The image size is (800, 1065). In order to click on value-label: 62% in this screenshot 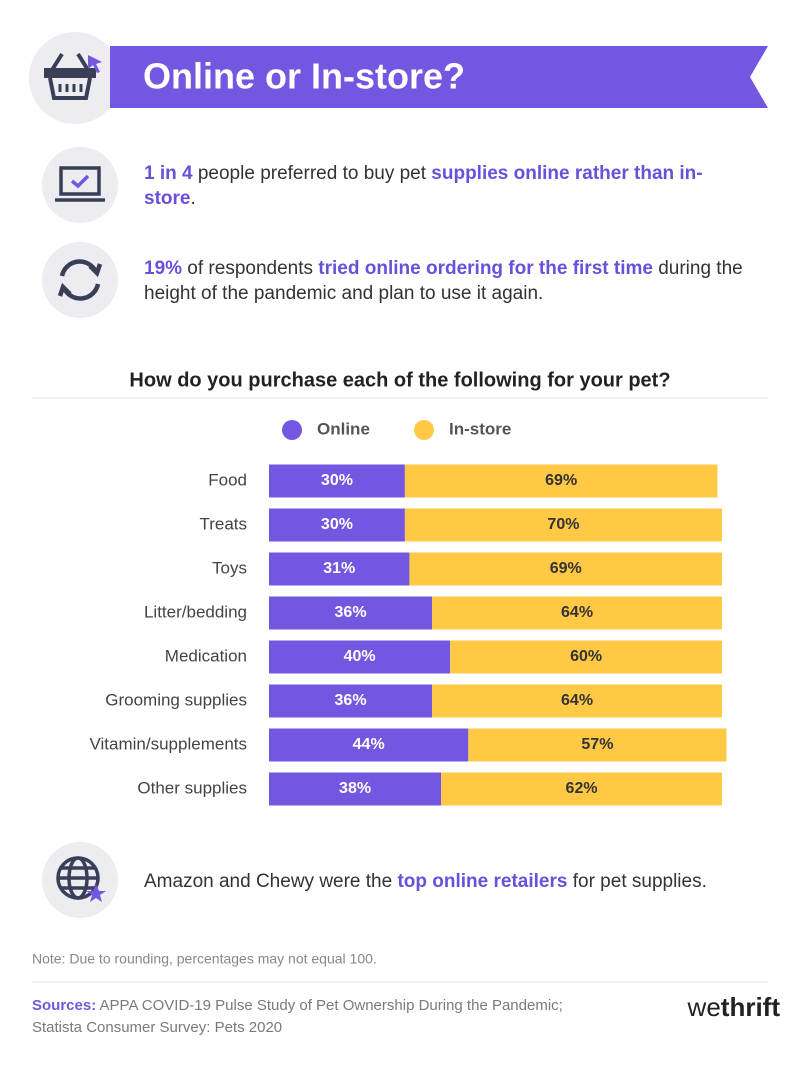, I will do `click(582, 788)`.